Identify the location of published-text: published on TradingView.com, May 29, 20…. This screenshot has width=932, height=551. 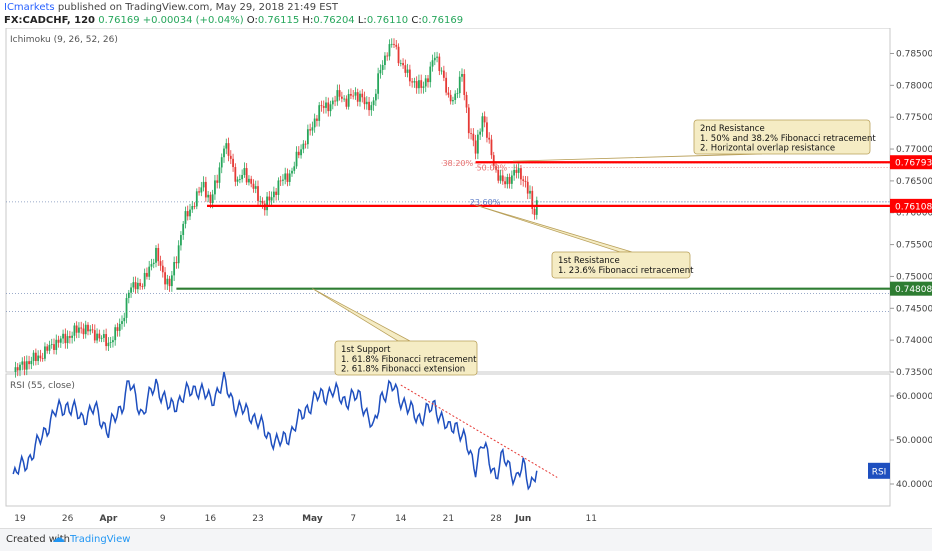
(198, 7).